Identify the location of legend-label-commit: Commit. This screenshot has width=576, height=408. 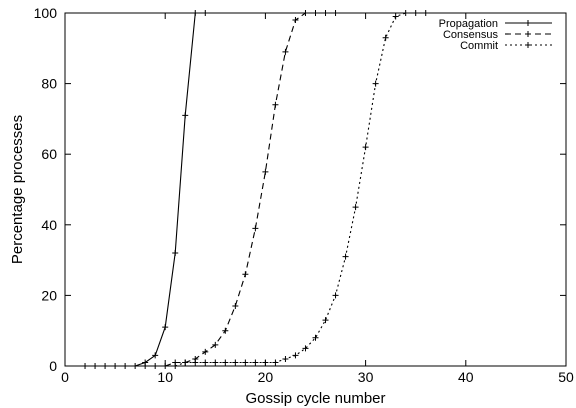
(479, 46).